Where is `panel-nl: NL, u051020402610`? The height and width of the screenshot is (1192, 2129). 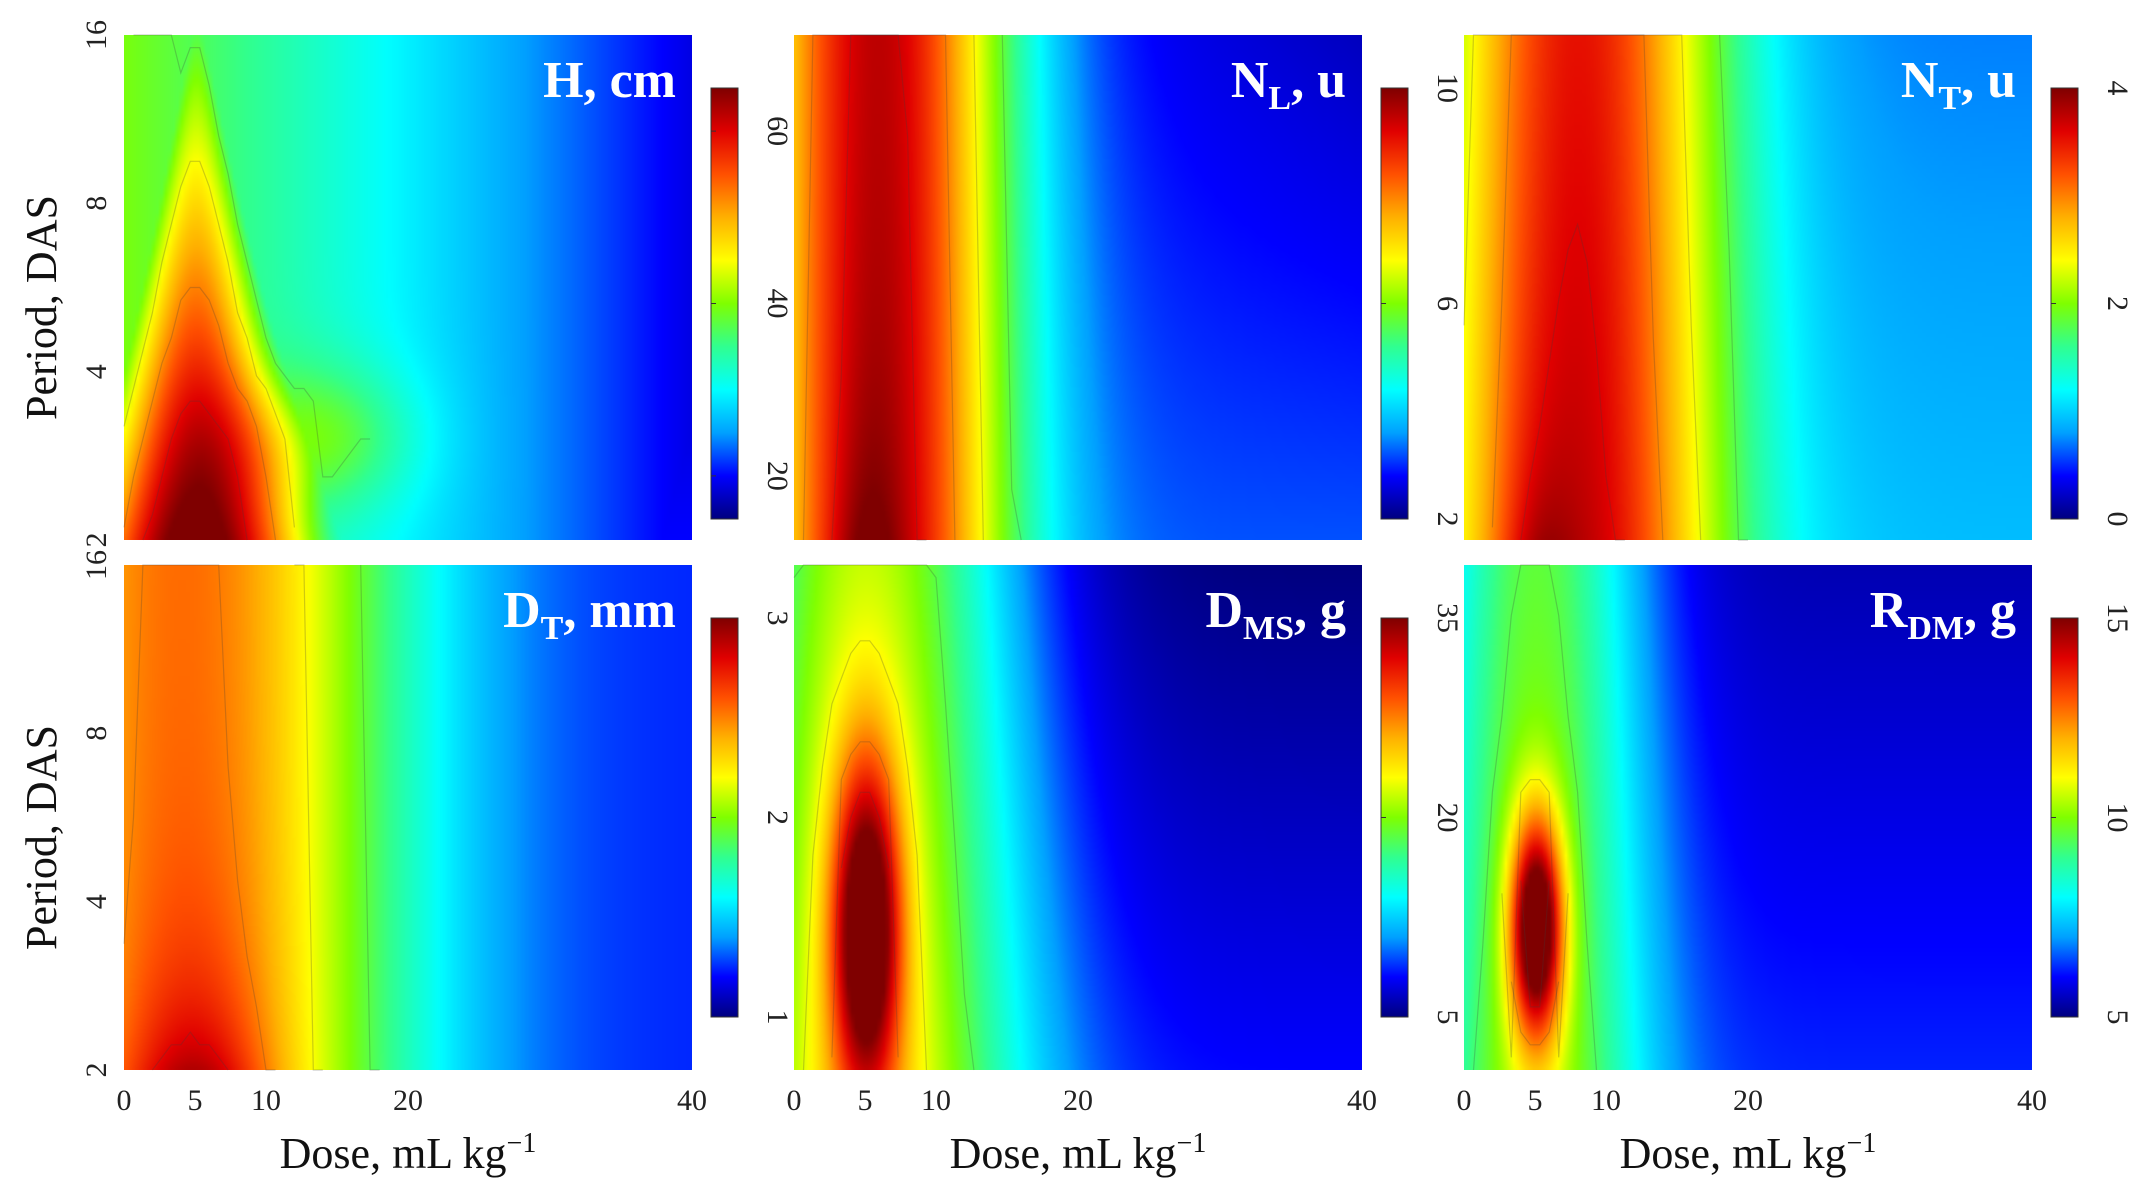 panel-nl: NL, u051020402610 is located at coordinates (1129, 287).